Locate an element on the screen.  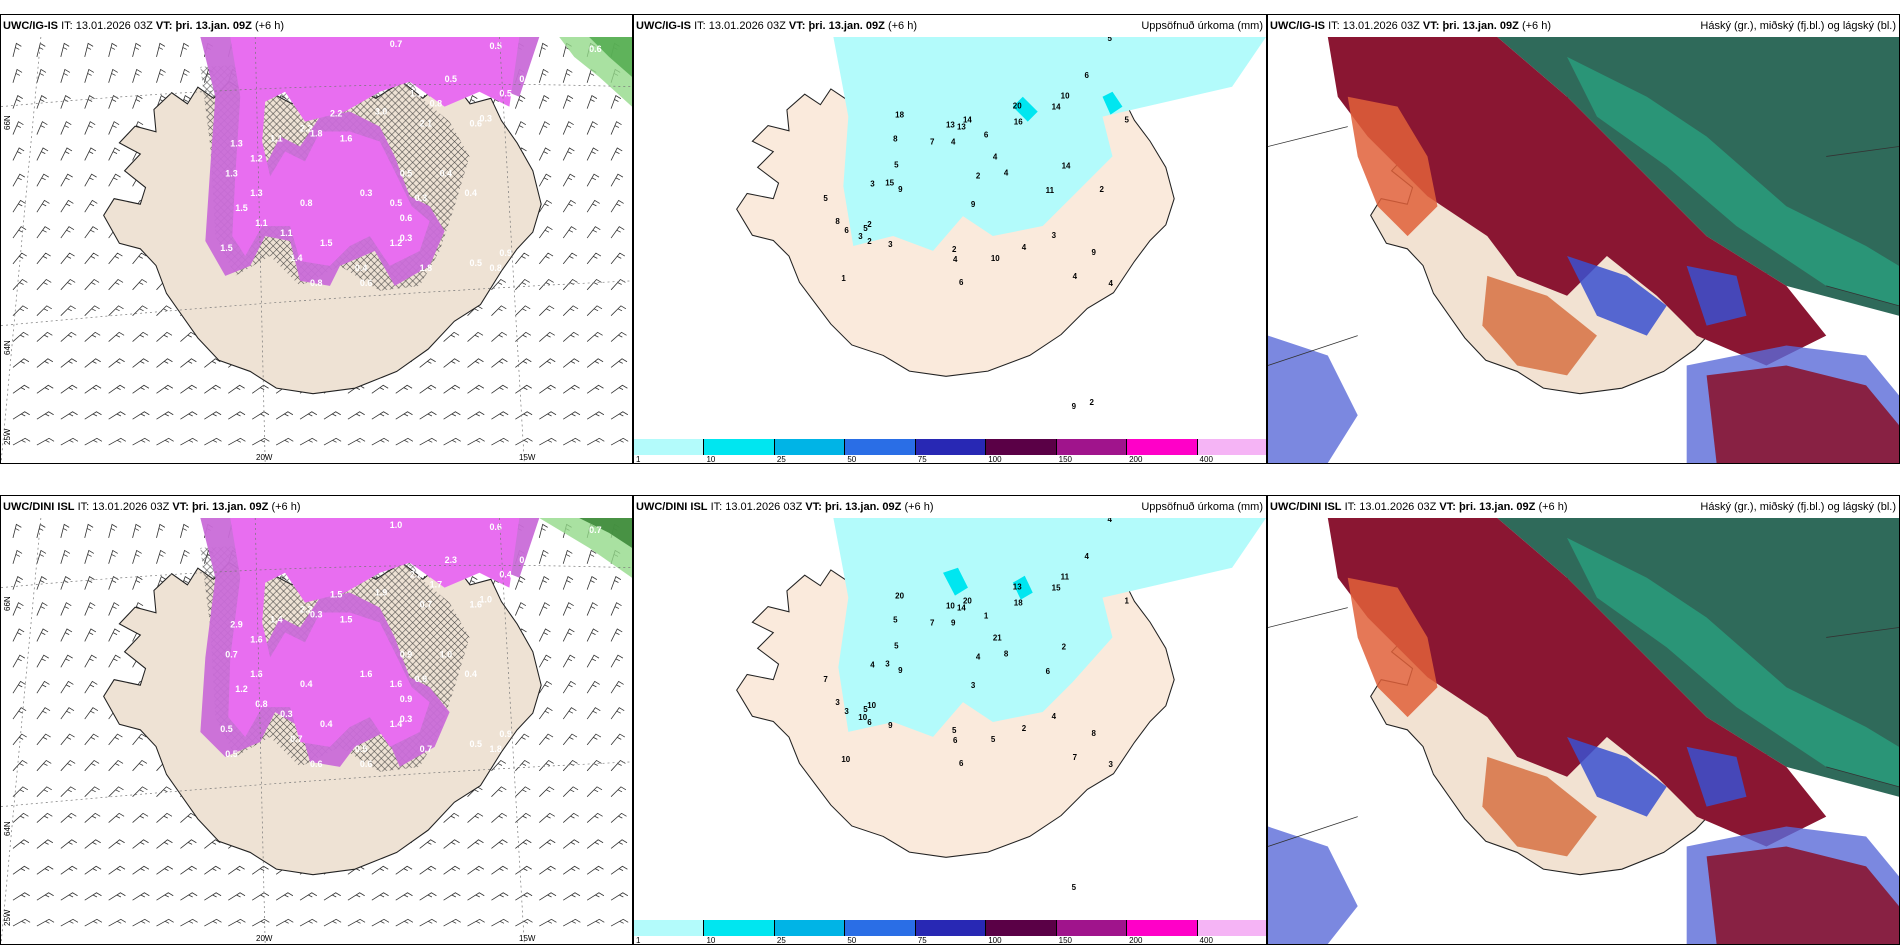
snow-value: 0.5 is located at coordinates (361, 749).